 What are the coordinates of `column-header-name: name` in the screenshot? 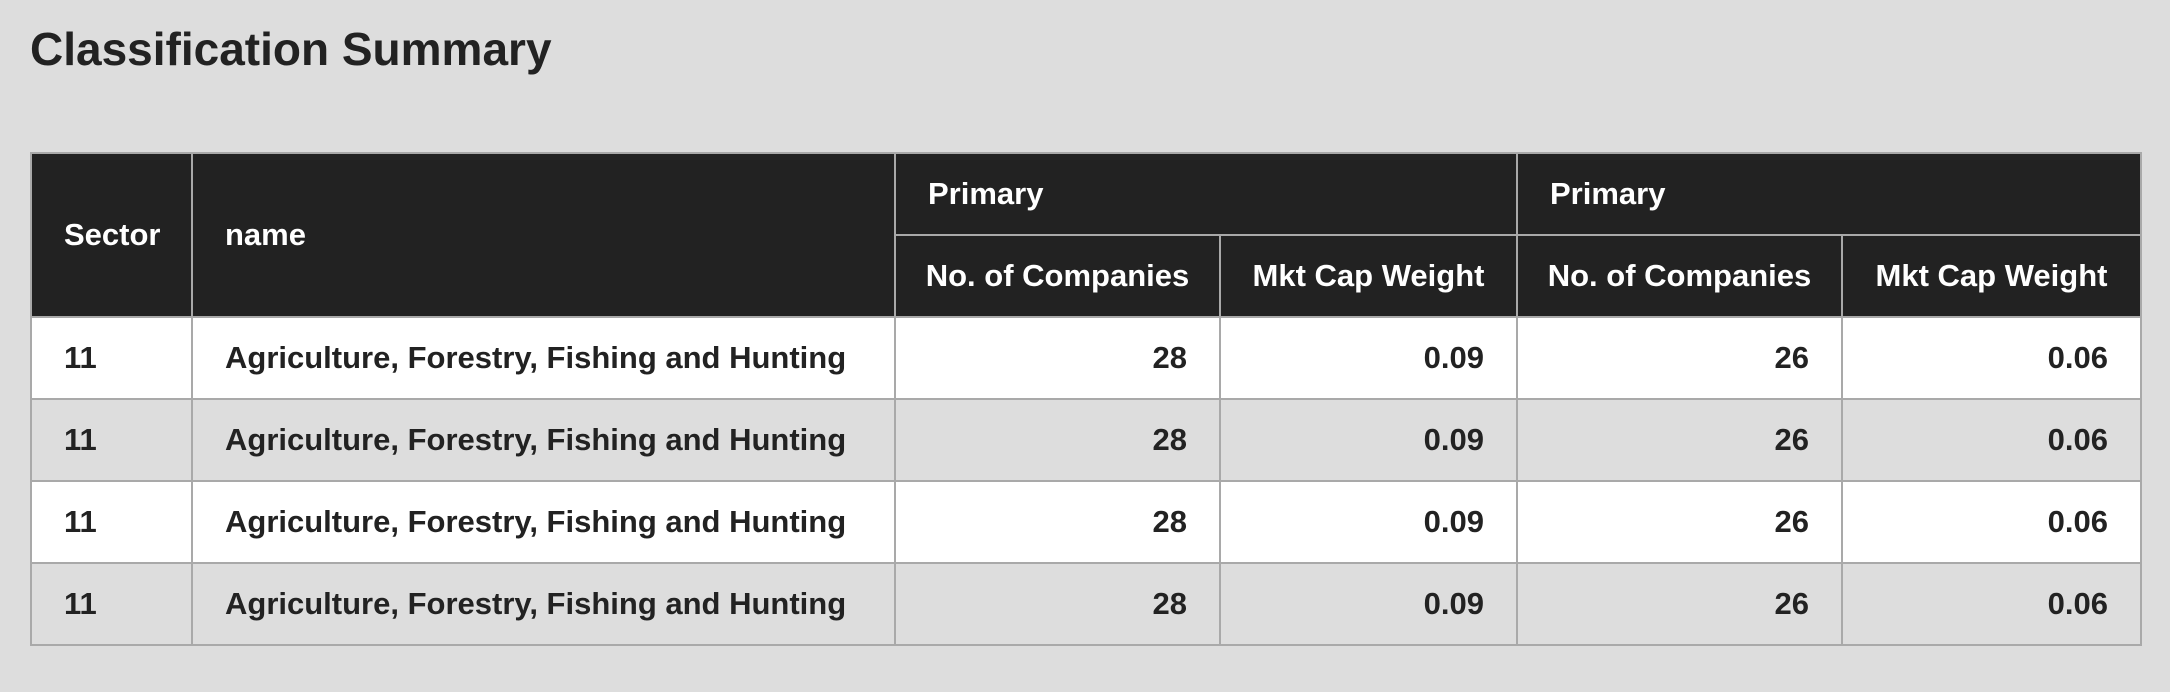 It's located at (543, 235).